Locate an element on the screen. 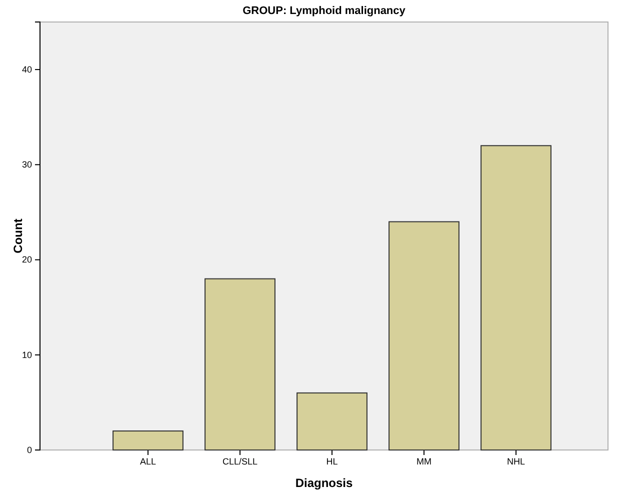  x-axis-title: Diagnosis is located at coordinates (324, 483).